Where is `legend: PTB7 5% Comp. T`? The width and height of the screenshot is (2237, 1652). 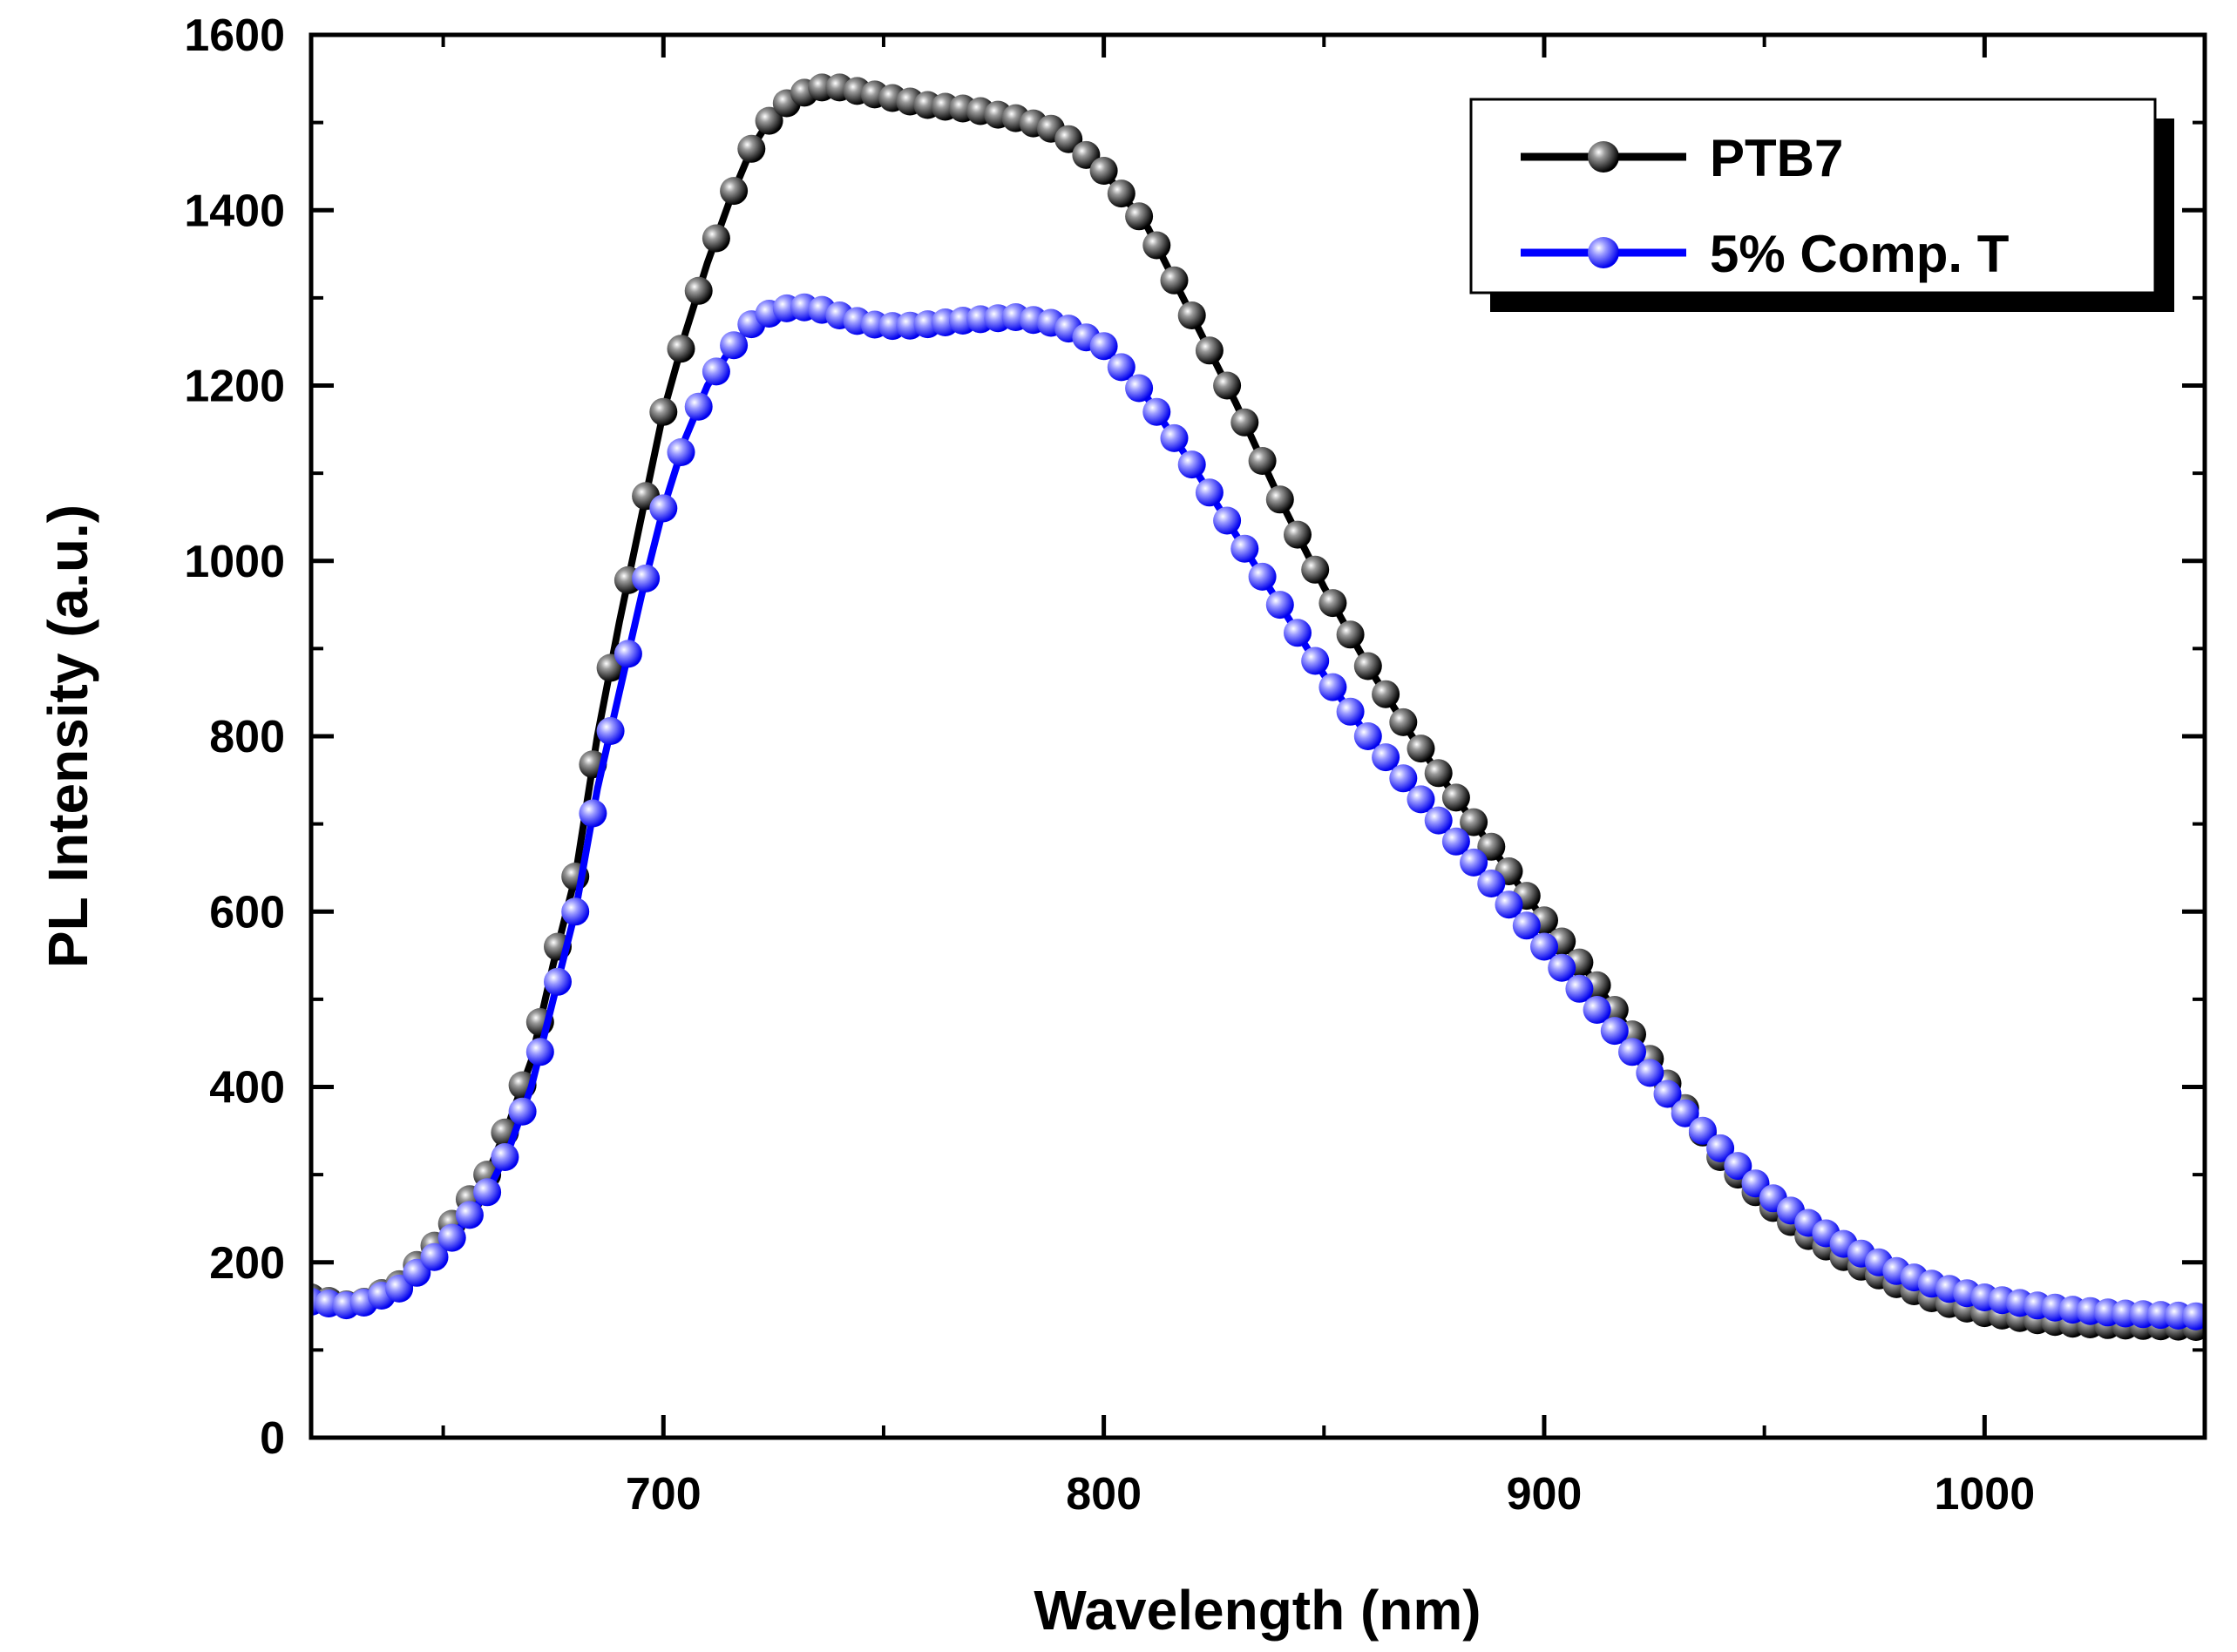
legend: PTB7 5% Comp. T is located at coordinates (1821, 205).